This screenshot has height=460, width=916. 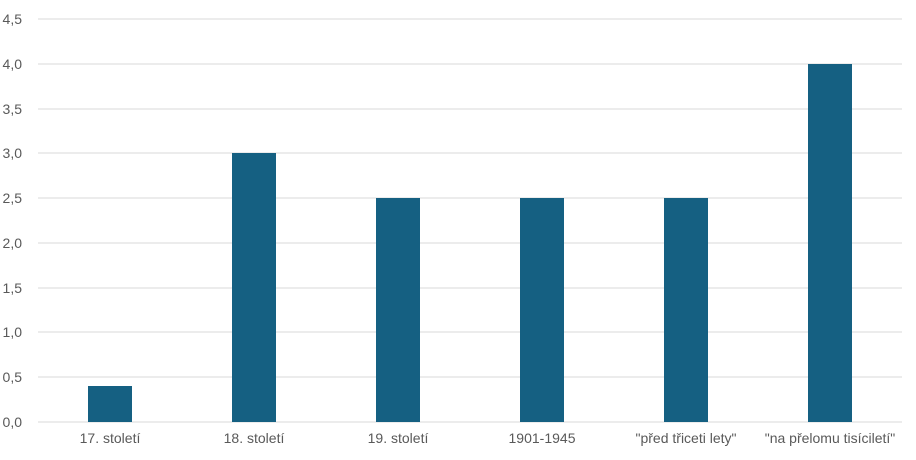 What do you see at coordinates (12, 153) in the screenshot?
I see `y-tick-label: 3,0` at bounding box center [12, 153].